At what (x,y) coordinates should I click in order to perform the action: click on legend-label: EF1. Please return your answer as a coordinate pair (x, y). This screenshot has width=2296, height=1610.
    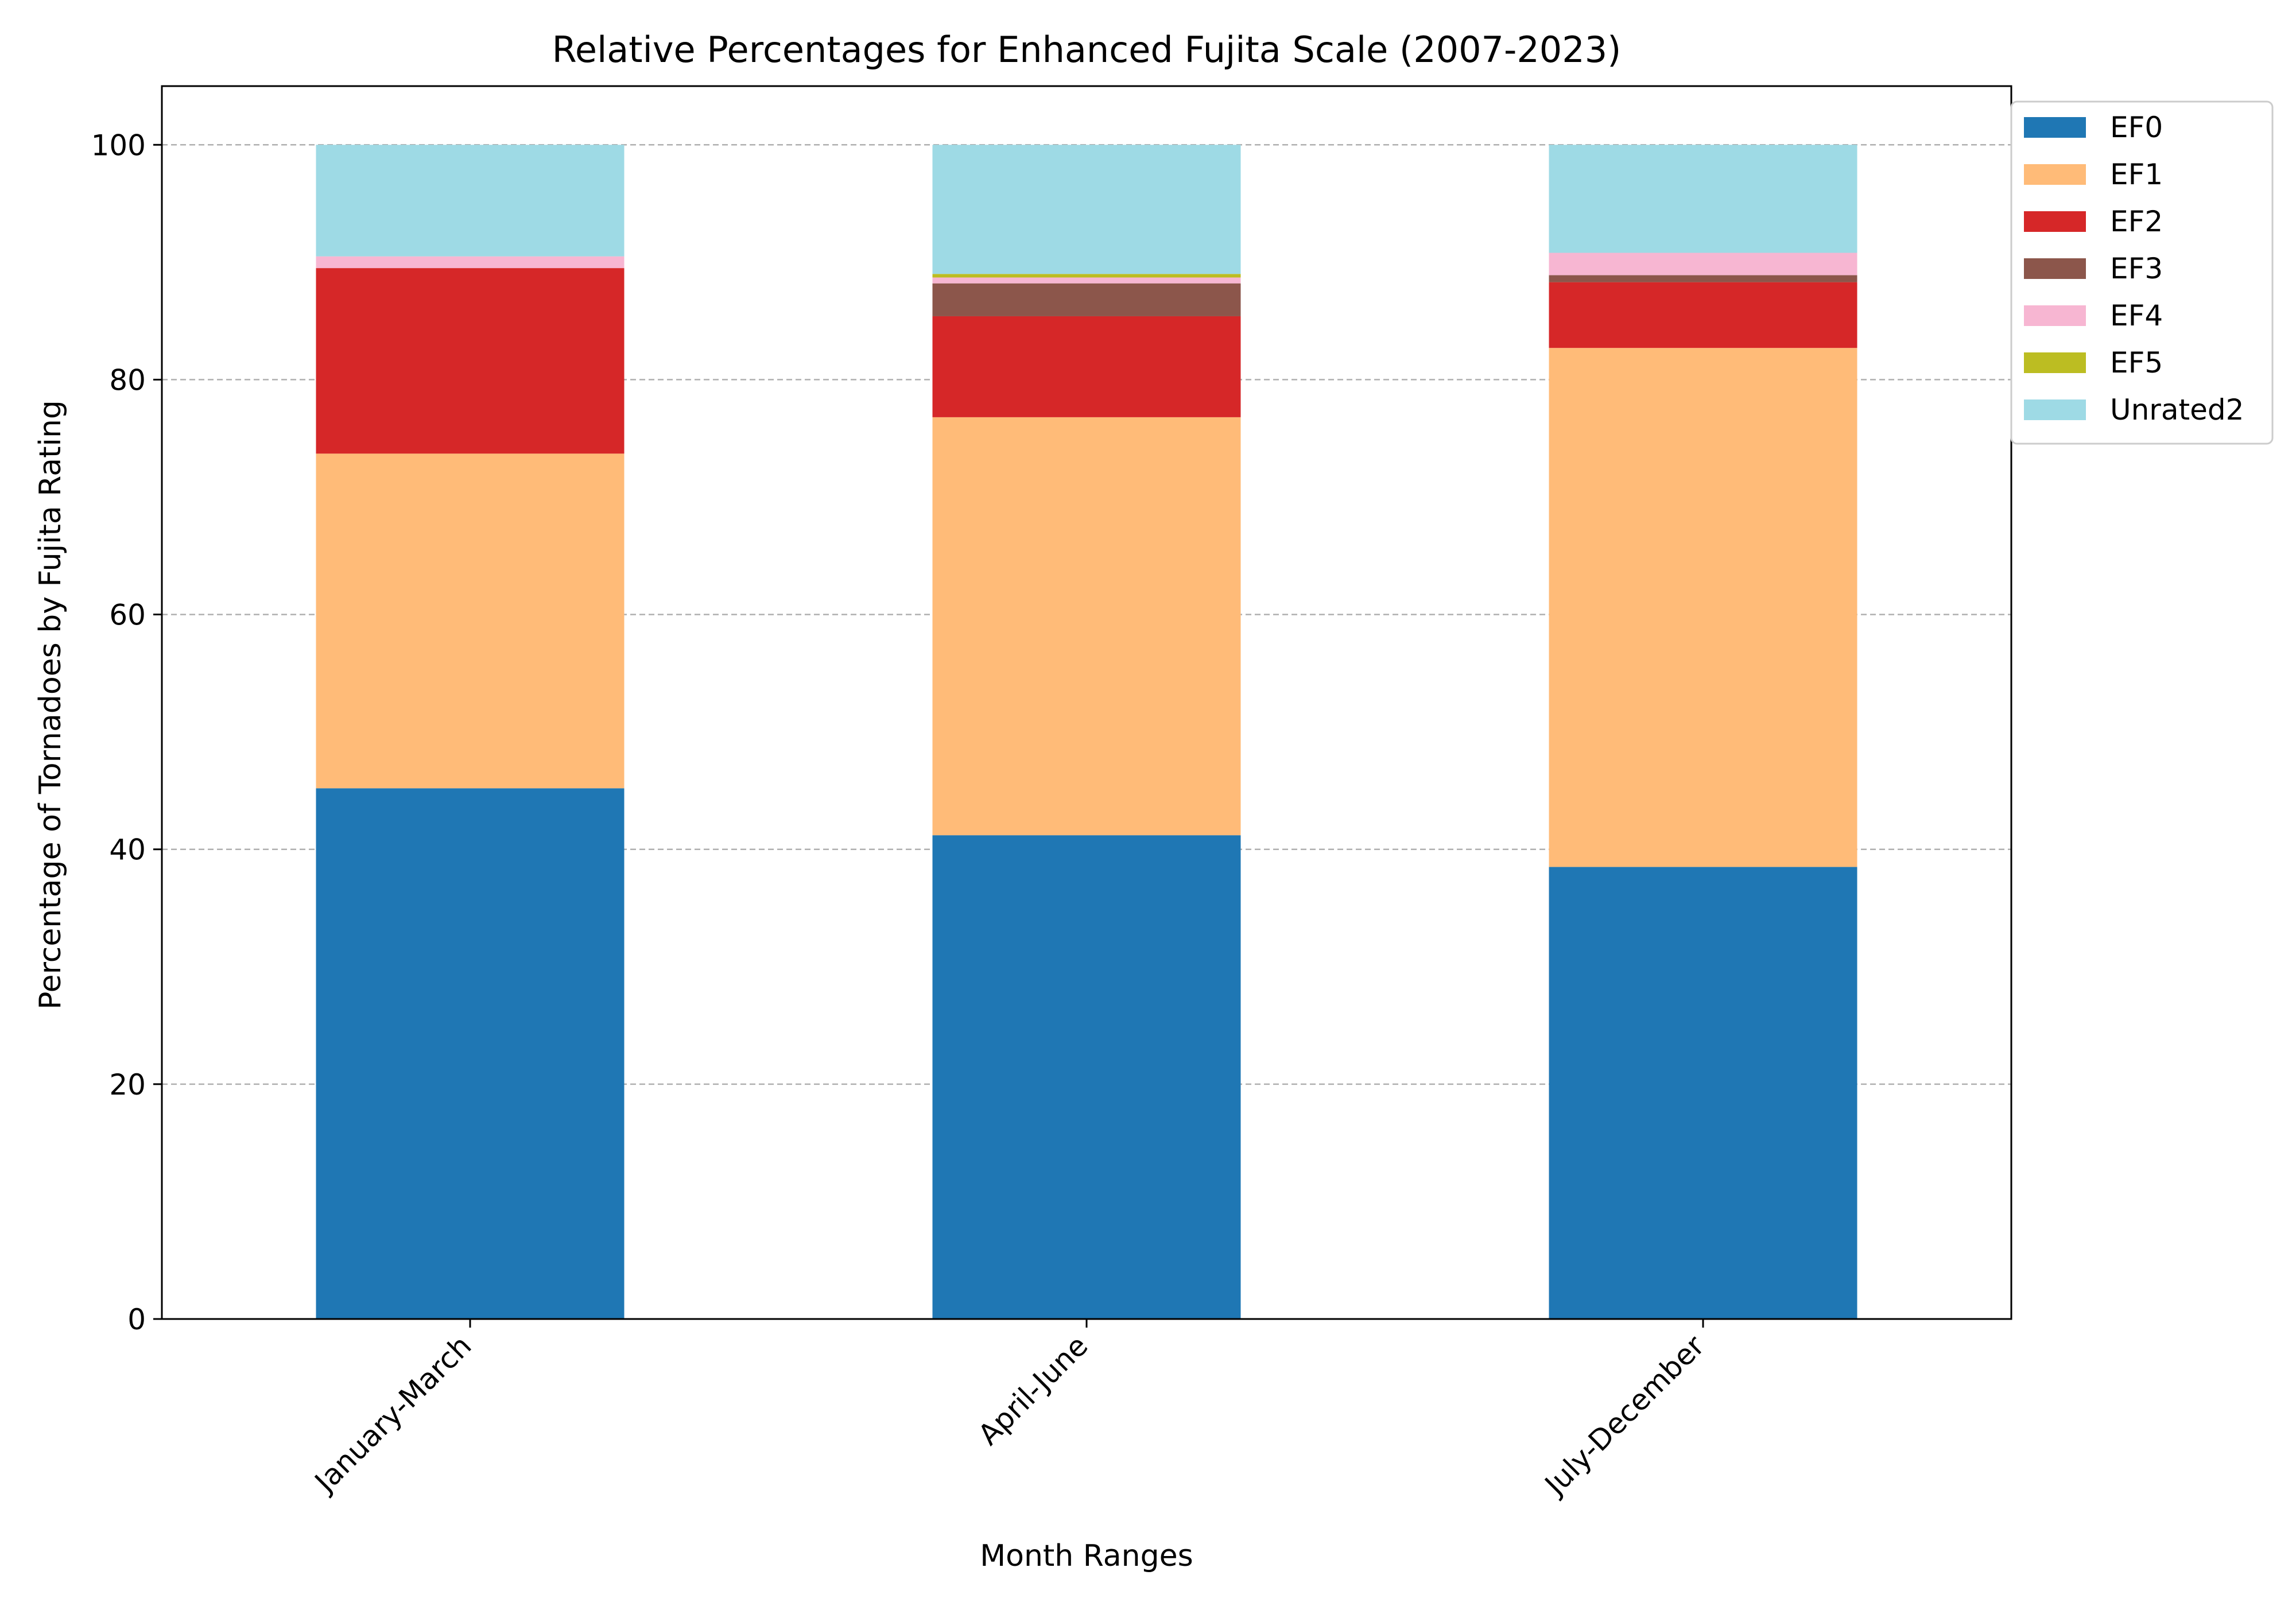
    Looking at the image, I should click on (2136, 174).